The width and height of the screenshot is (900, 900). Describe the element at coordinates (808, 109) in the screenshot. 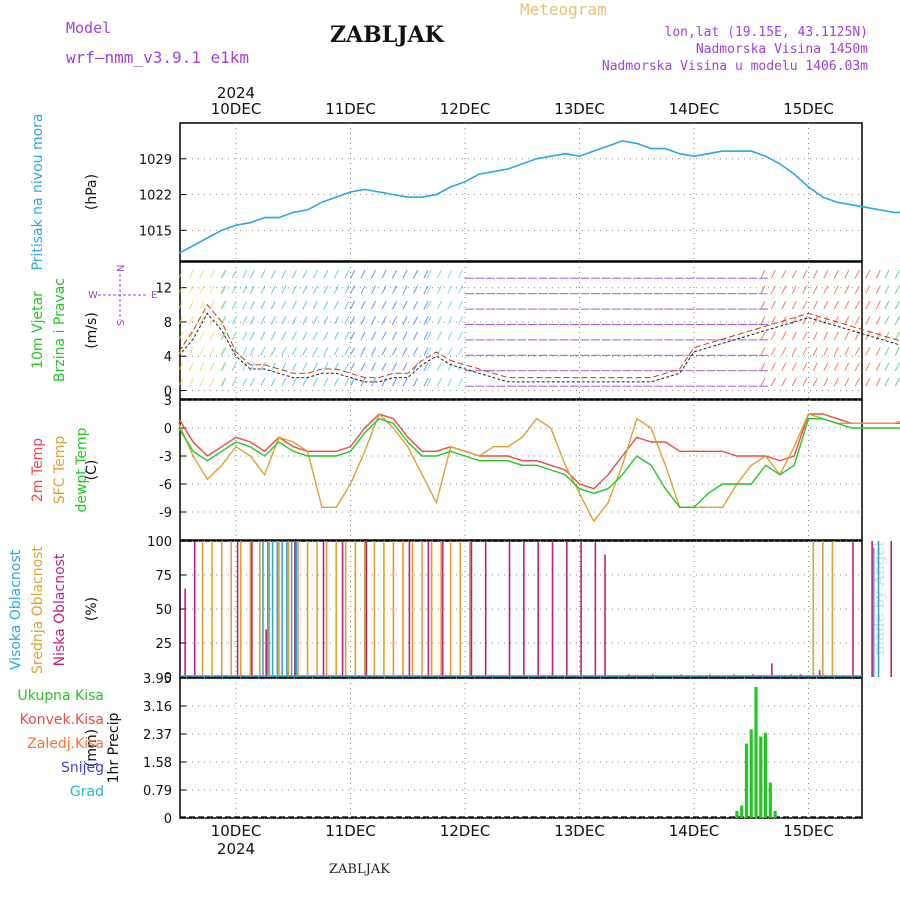

I see `day-label-top: 15DEC` at that location.